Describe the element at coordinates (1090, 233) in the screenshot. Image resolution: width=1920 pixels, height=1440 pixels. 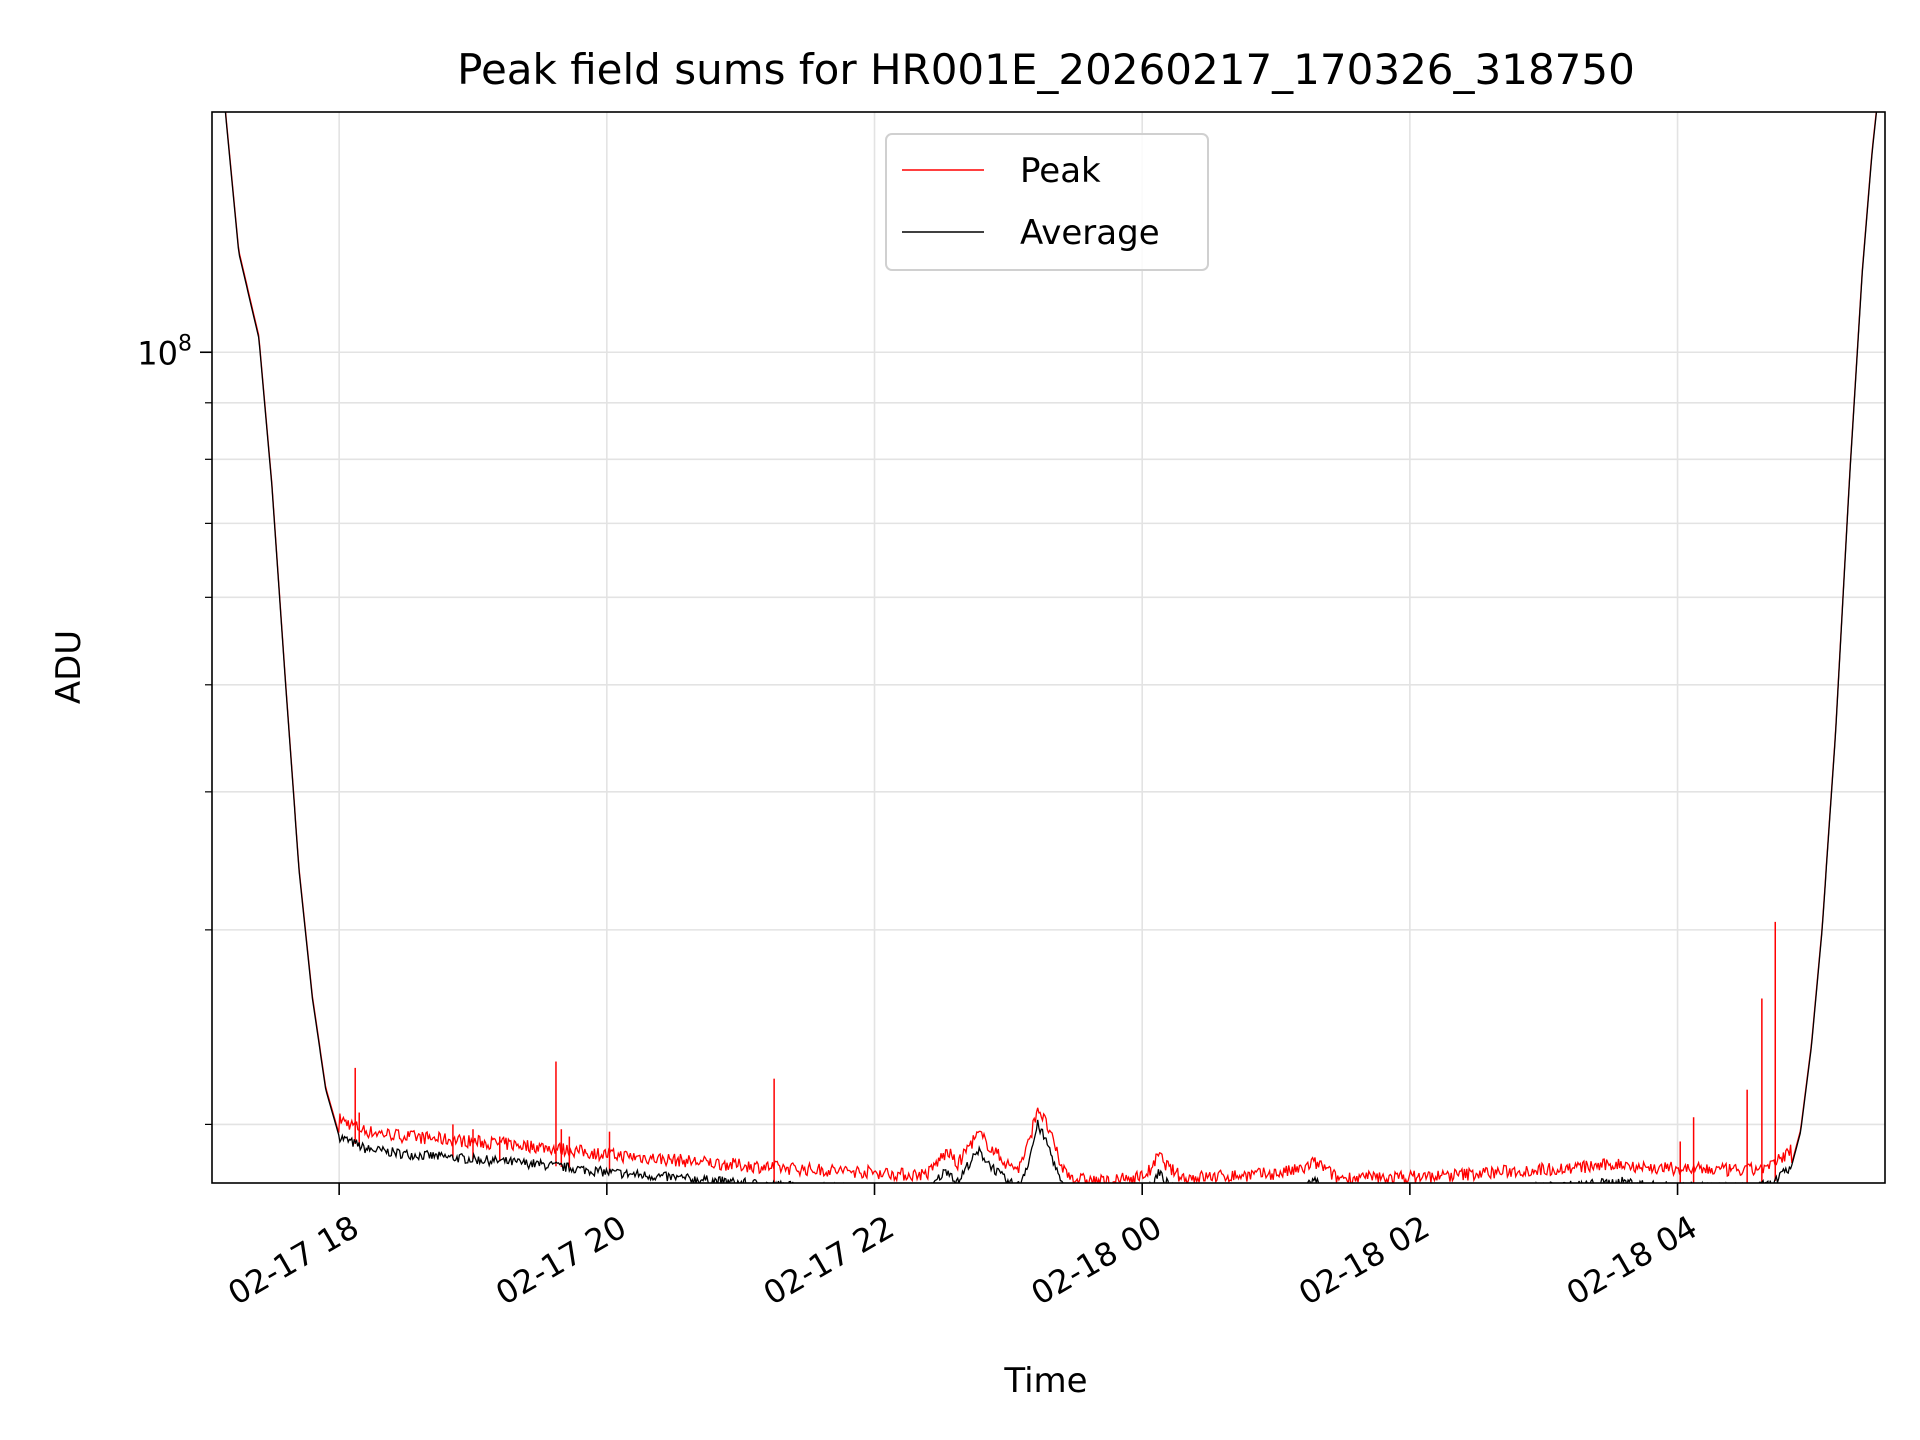
I see `legend-average-label: Average` at that location.